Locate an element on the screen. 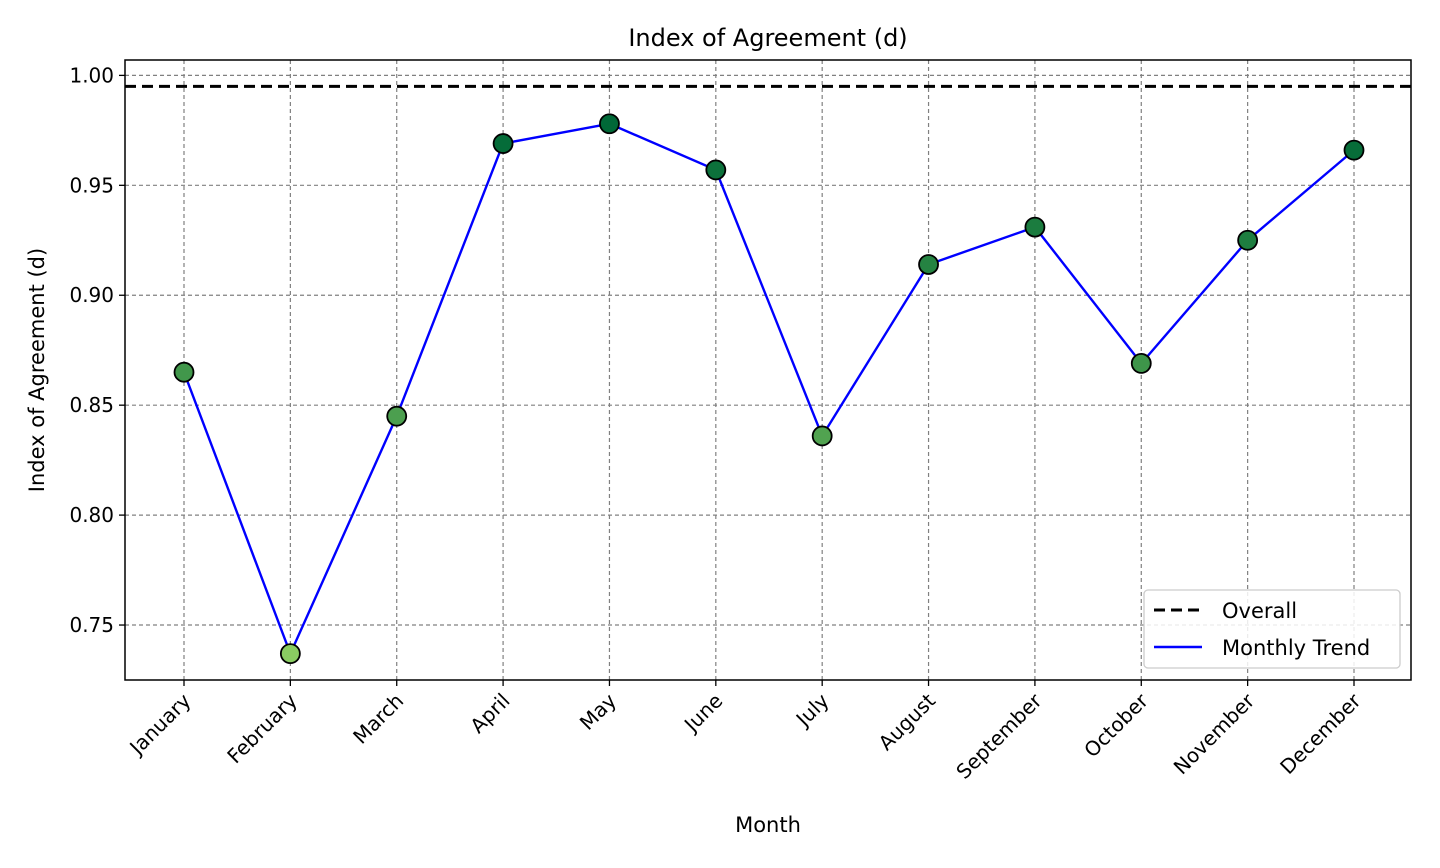 The width and height of the screenshot is (1440, 868). y-axis-label: Index of Agreement (d) is located at coordinates (37, 370).